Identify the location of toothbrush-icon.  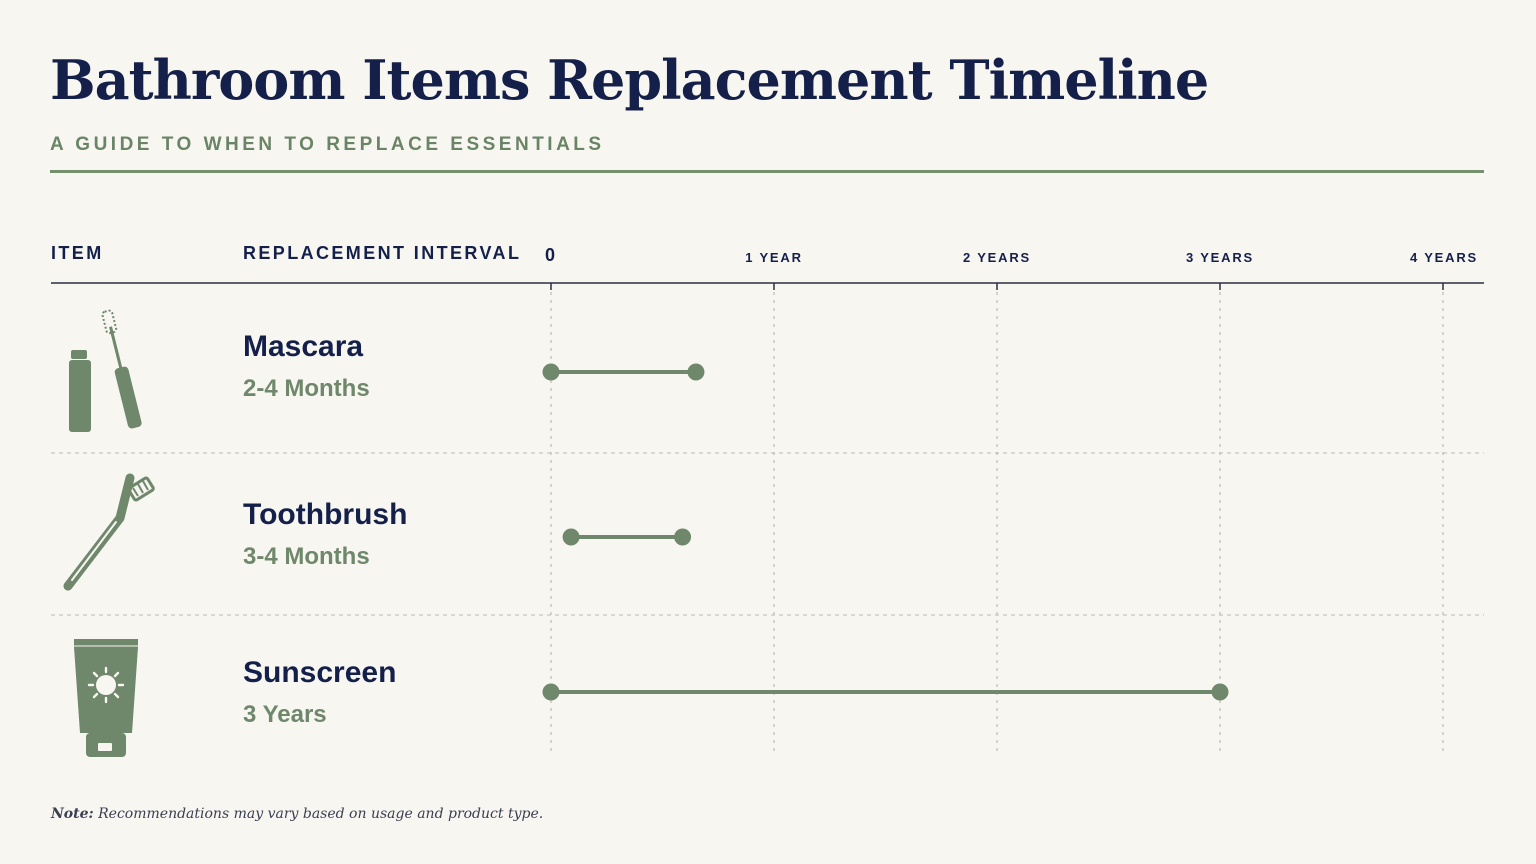
(110, 538).